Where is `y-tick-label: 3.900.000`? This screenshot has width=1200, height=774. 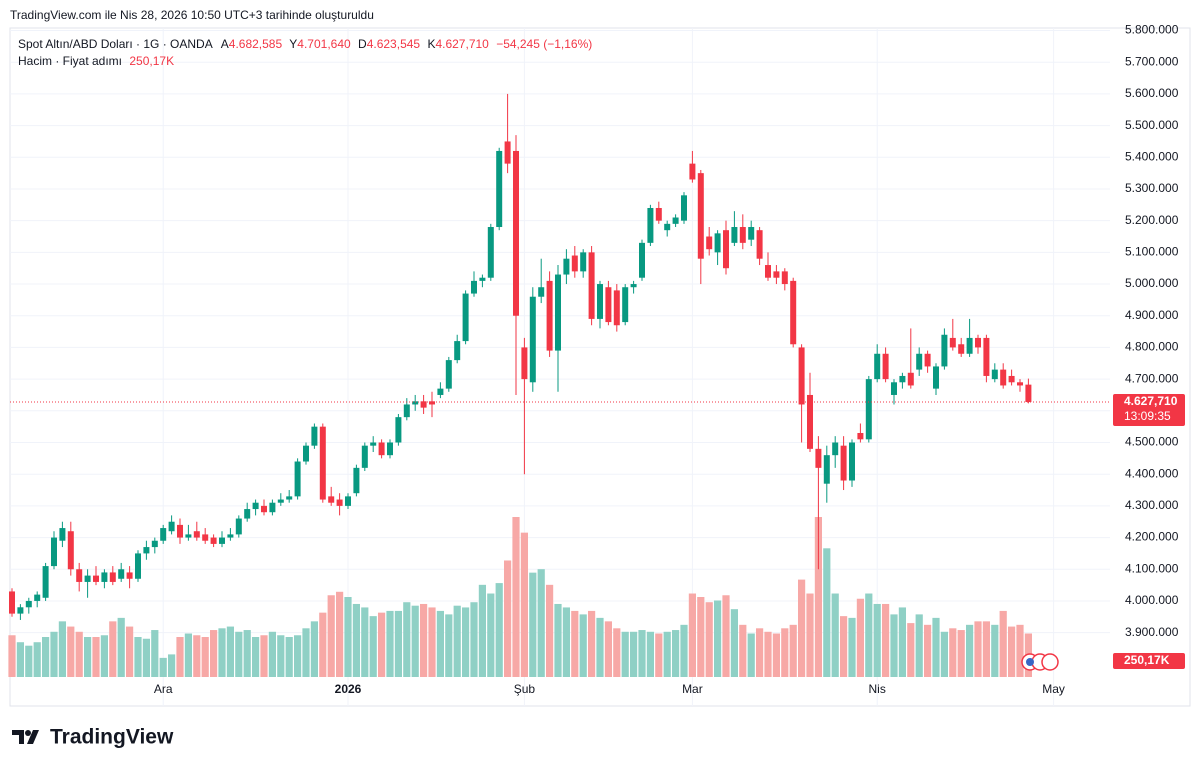 y-tick-label: 3.900.000 is located at coordinates (1152, 632).